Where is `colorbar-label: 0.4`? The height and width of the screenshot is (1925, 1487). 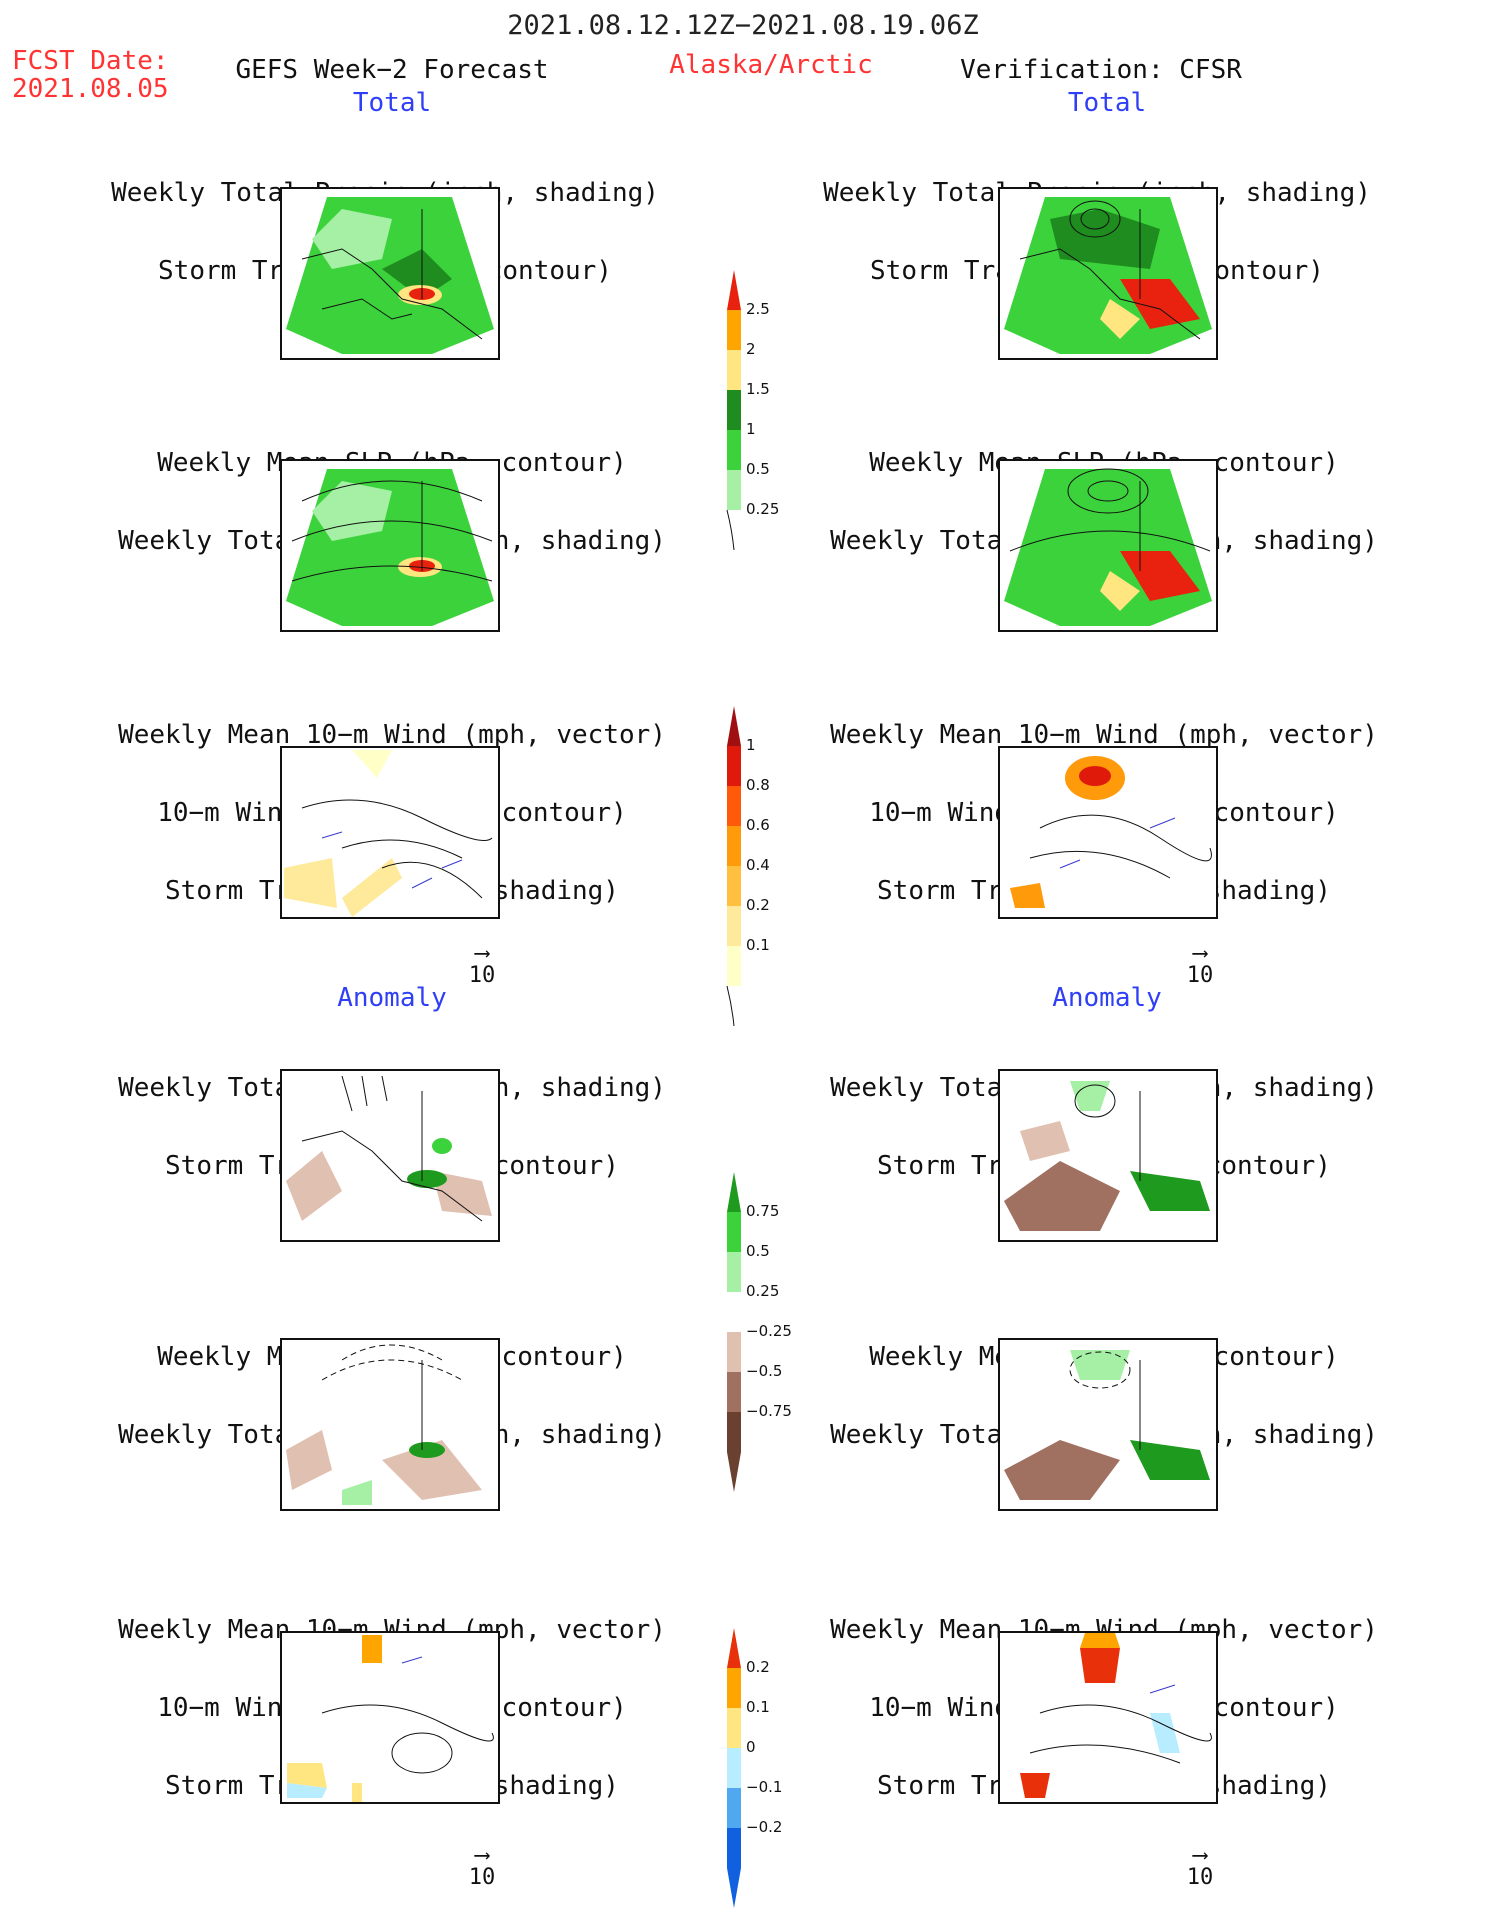
colorbar-label: 0.4 is located at coordinates (758, 865).